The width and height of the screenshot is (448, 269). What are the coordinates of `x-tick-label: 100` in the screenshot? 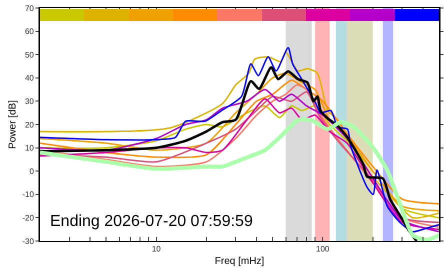 It's located at (323, 249).